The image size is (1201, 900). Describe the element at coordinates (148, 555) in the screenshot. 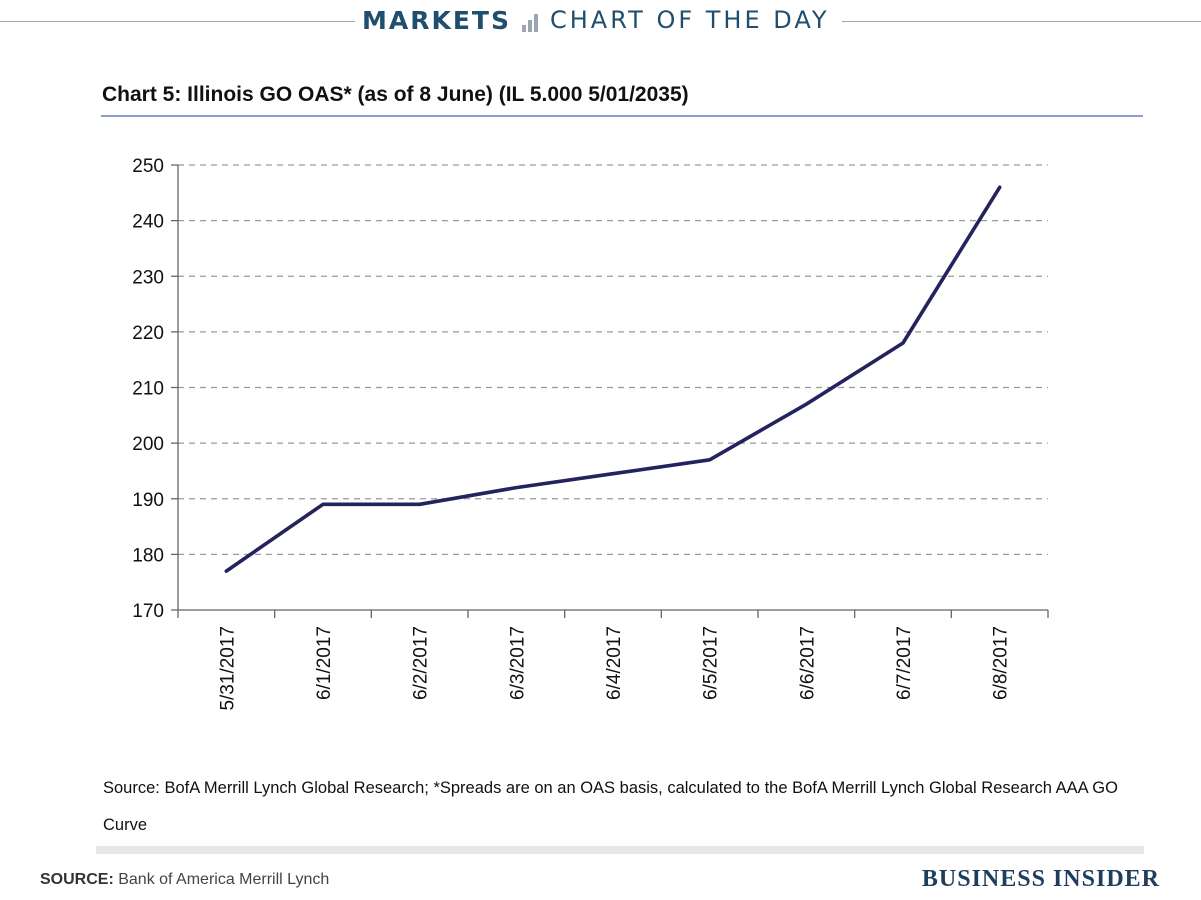

I see `y-tick-label: 180` at that location.